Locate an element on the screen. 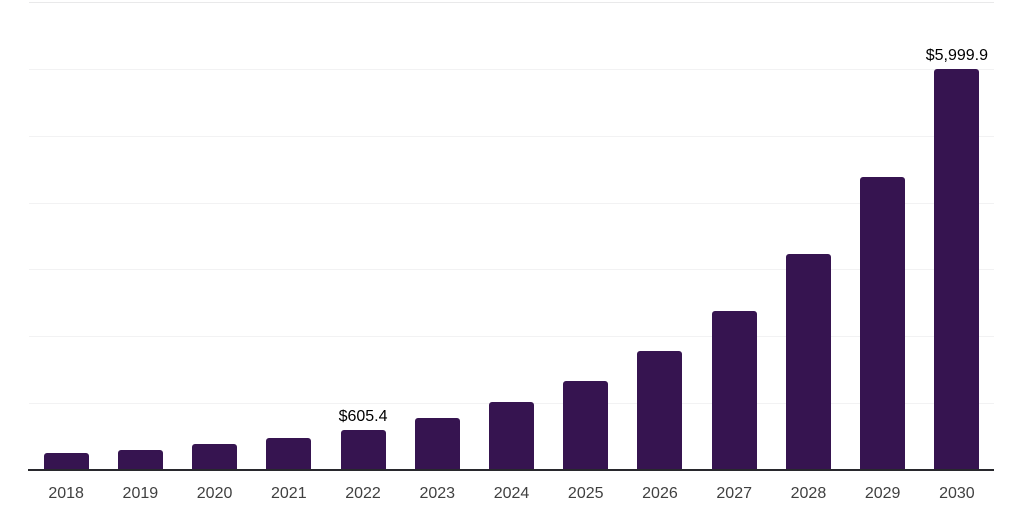 Image resolution: width=1024 pixels, height=512 pixels. bar-2020 is located at coordinates (215, 457).